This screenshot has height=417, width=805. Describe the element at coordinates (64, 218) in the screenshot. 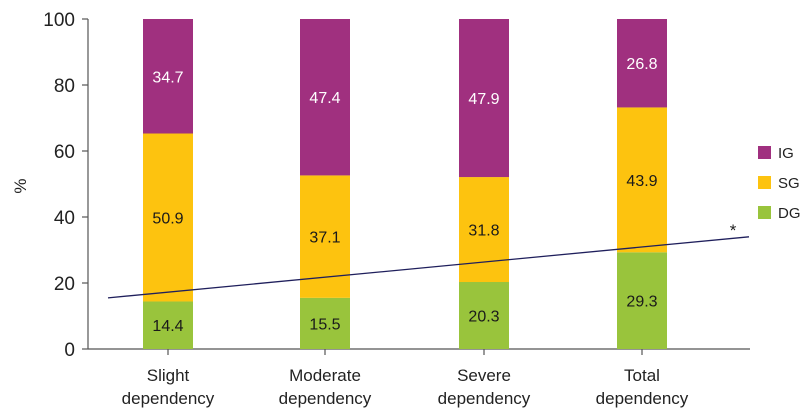

I see `y-tick-label: 40` at that location.